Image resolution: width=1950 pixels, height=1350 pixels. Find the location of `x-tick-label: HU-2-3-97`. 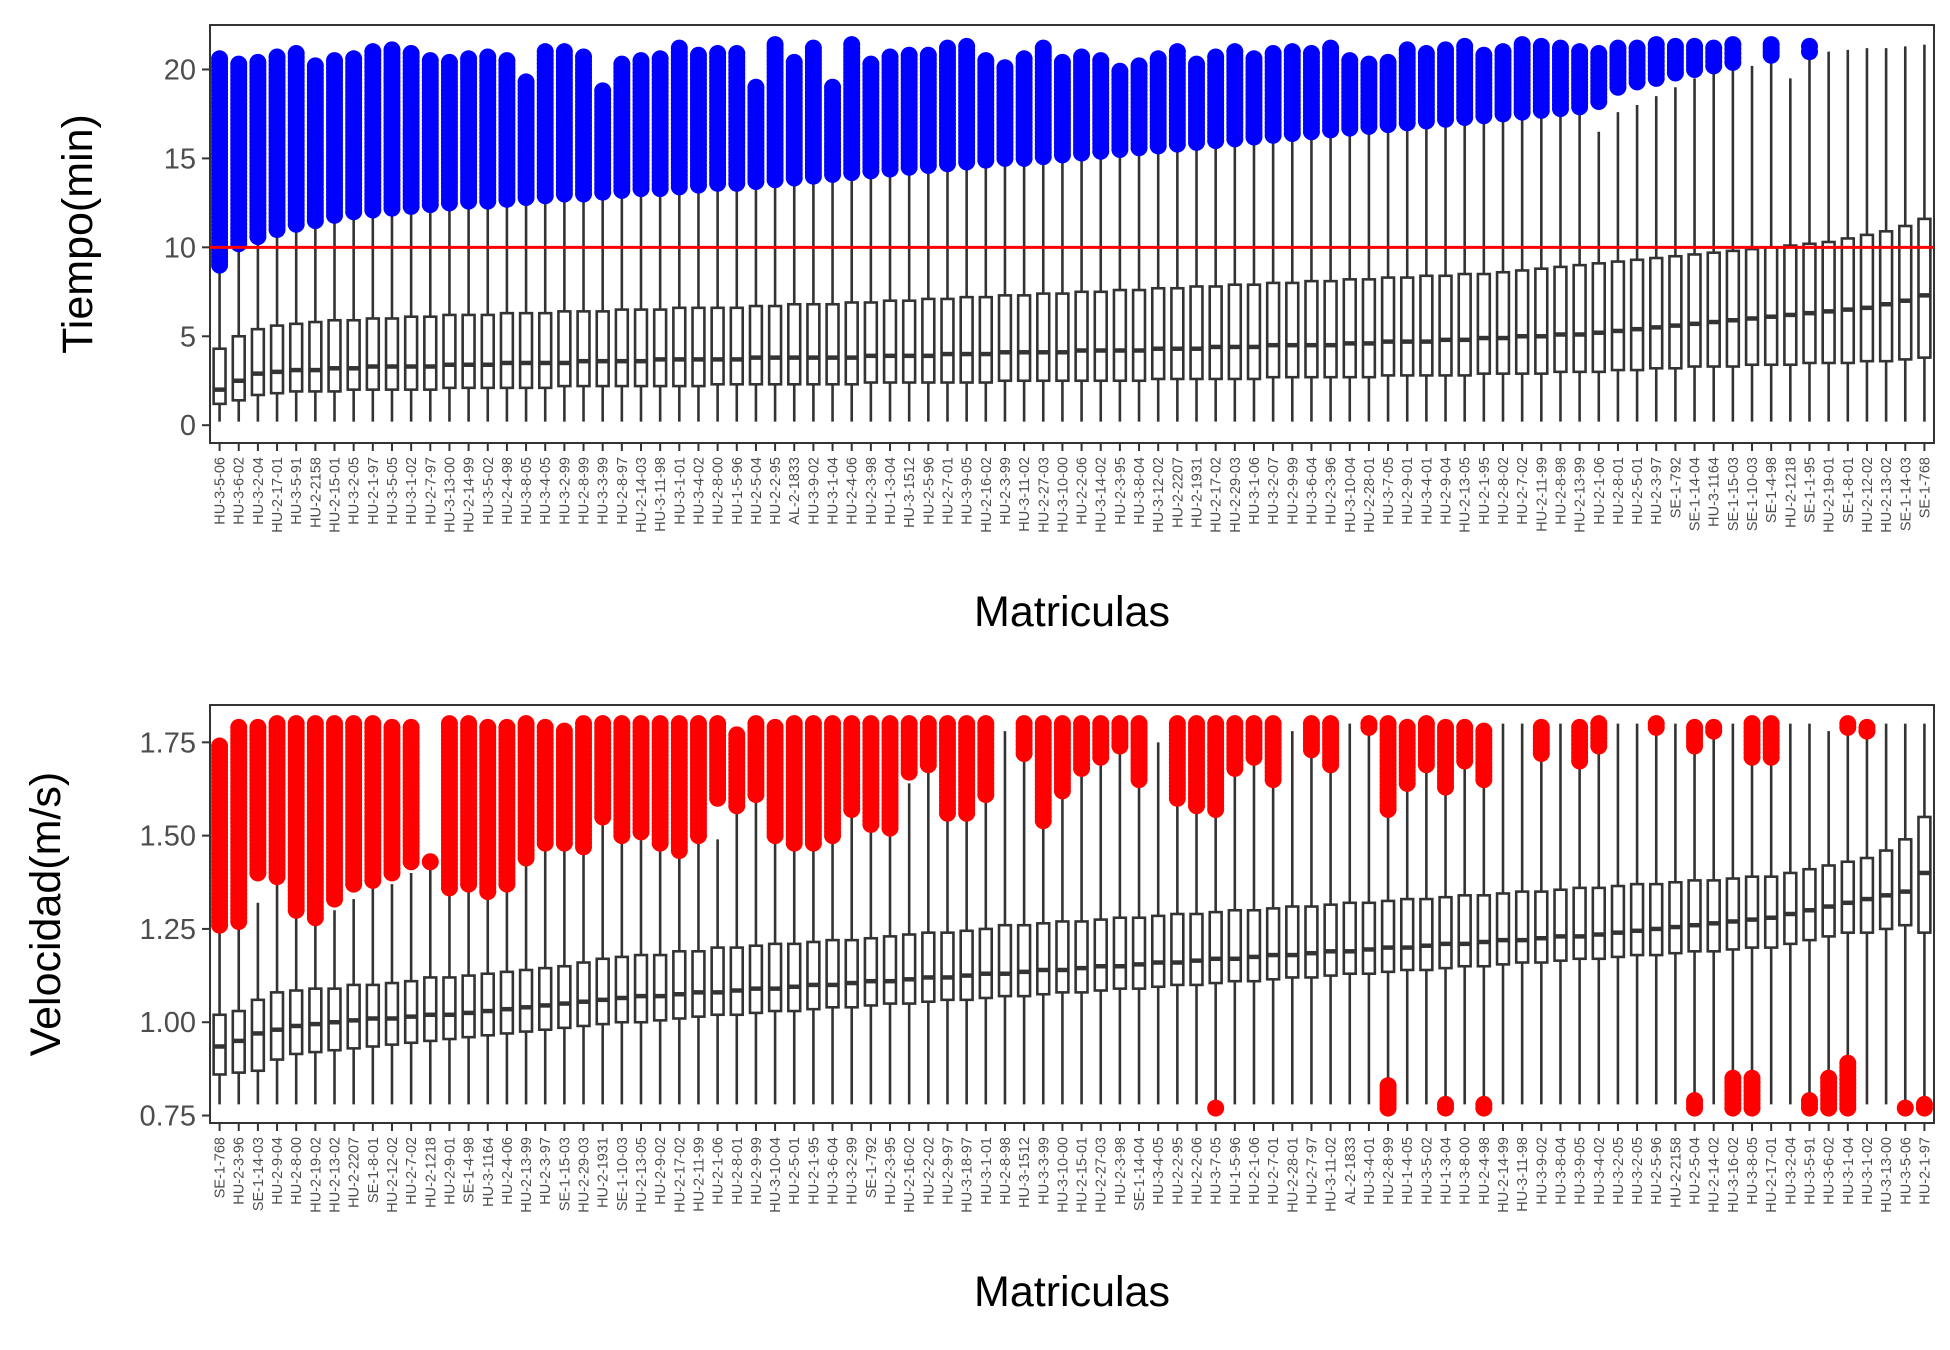

x-tick-label: HU-2-3-97 is located at coordinates (546, 1171).